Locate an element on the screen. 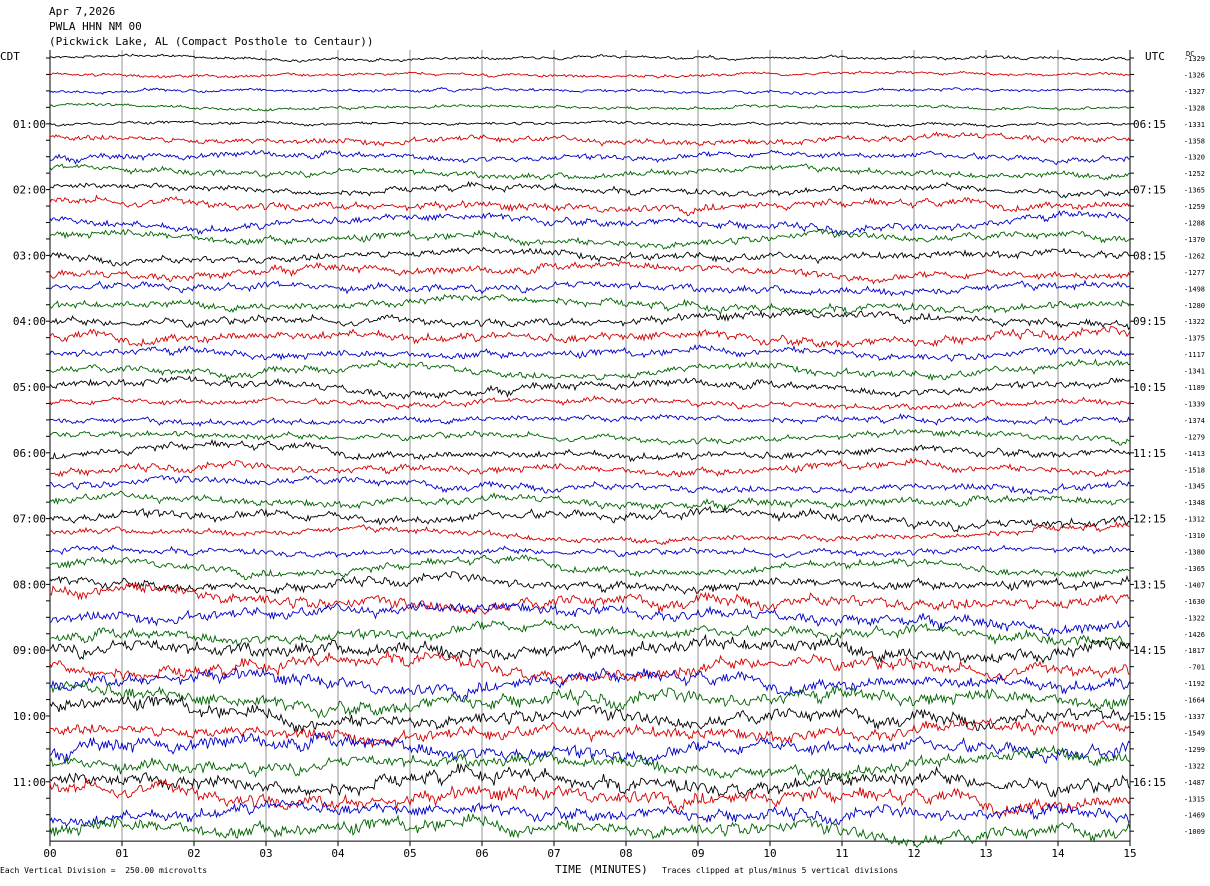 Image resolution: width=1210 pixels, height=886 pixels. header-station: PWLA HHN NM 00 is located at coordinates (95, 26).